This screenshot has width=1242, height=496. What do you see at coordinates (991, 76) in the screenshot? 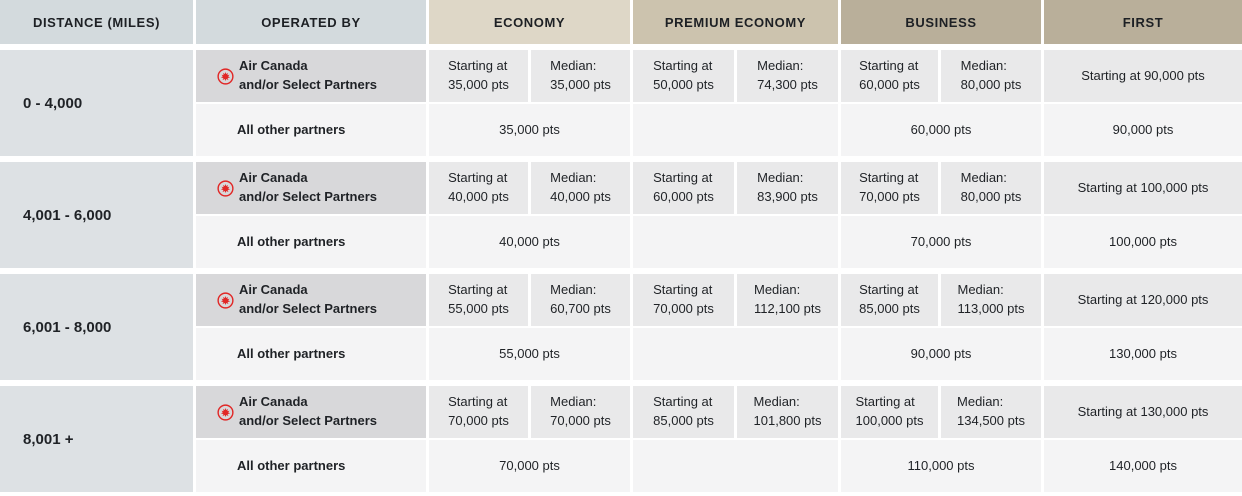
I see `business-median-cell: Median: 80,000 pts` at bounding box center [991, 76].